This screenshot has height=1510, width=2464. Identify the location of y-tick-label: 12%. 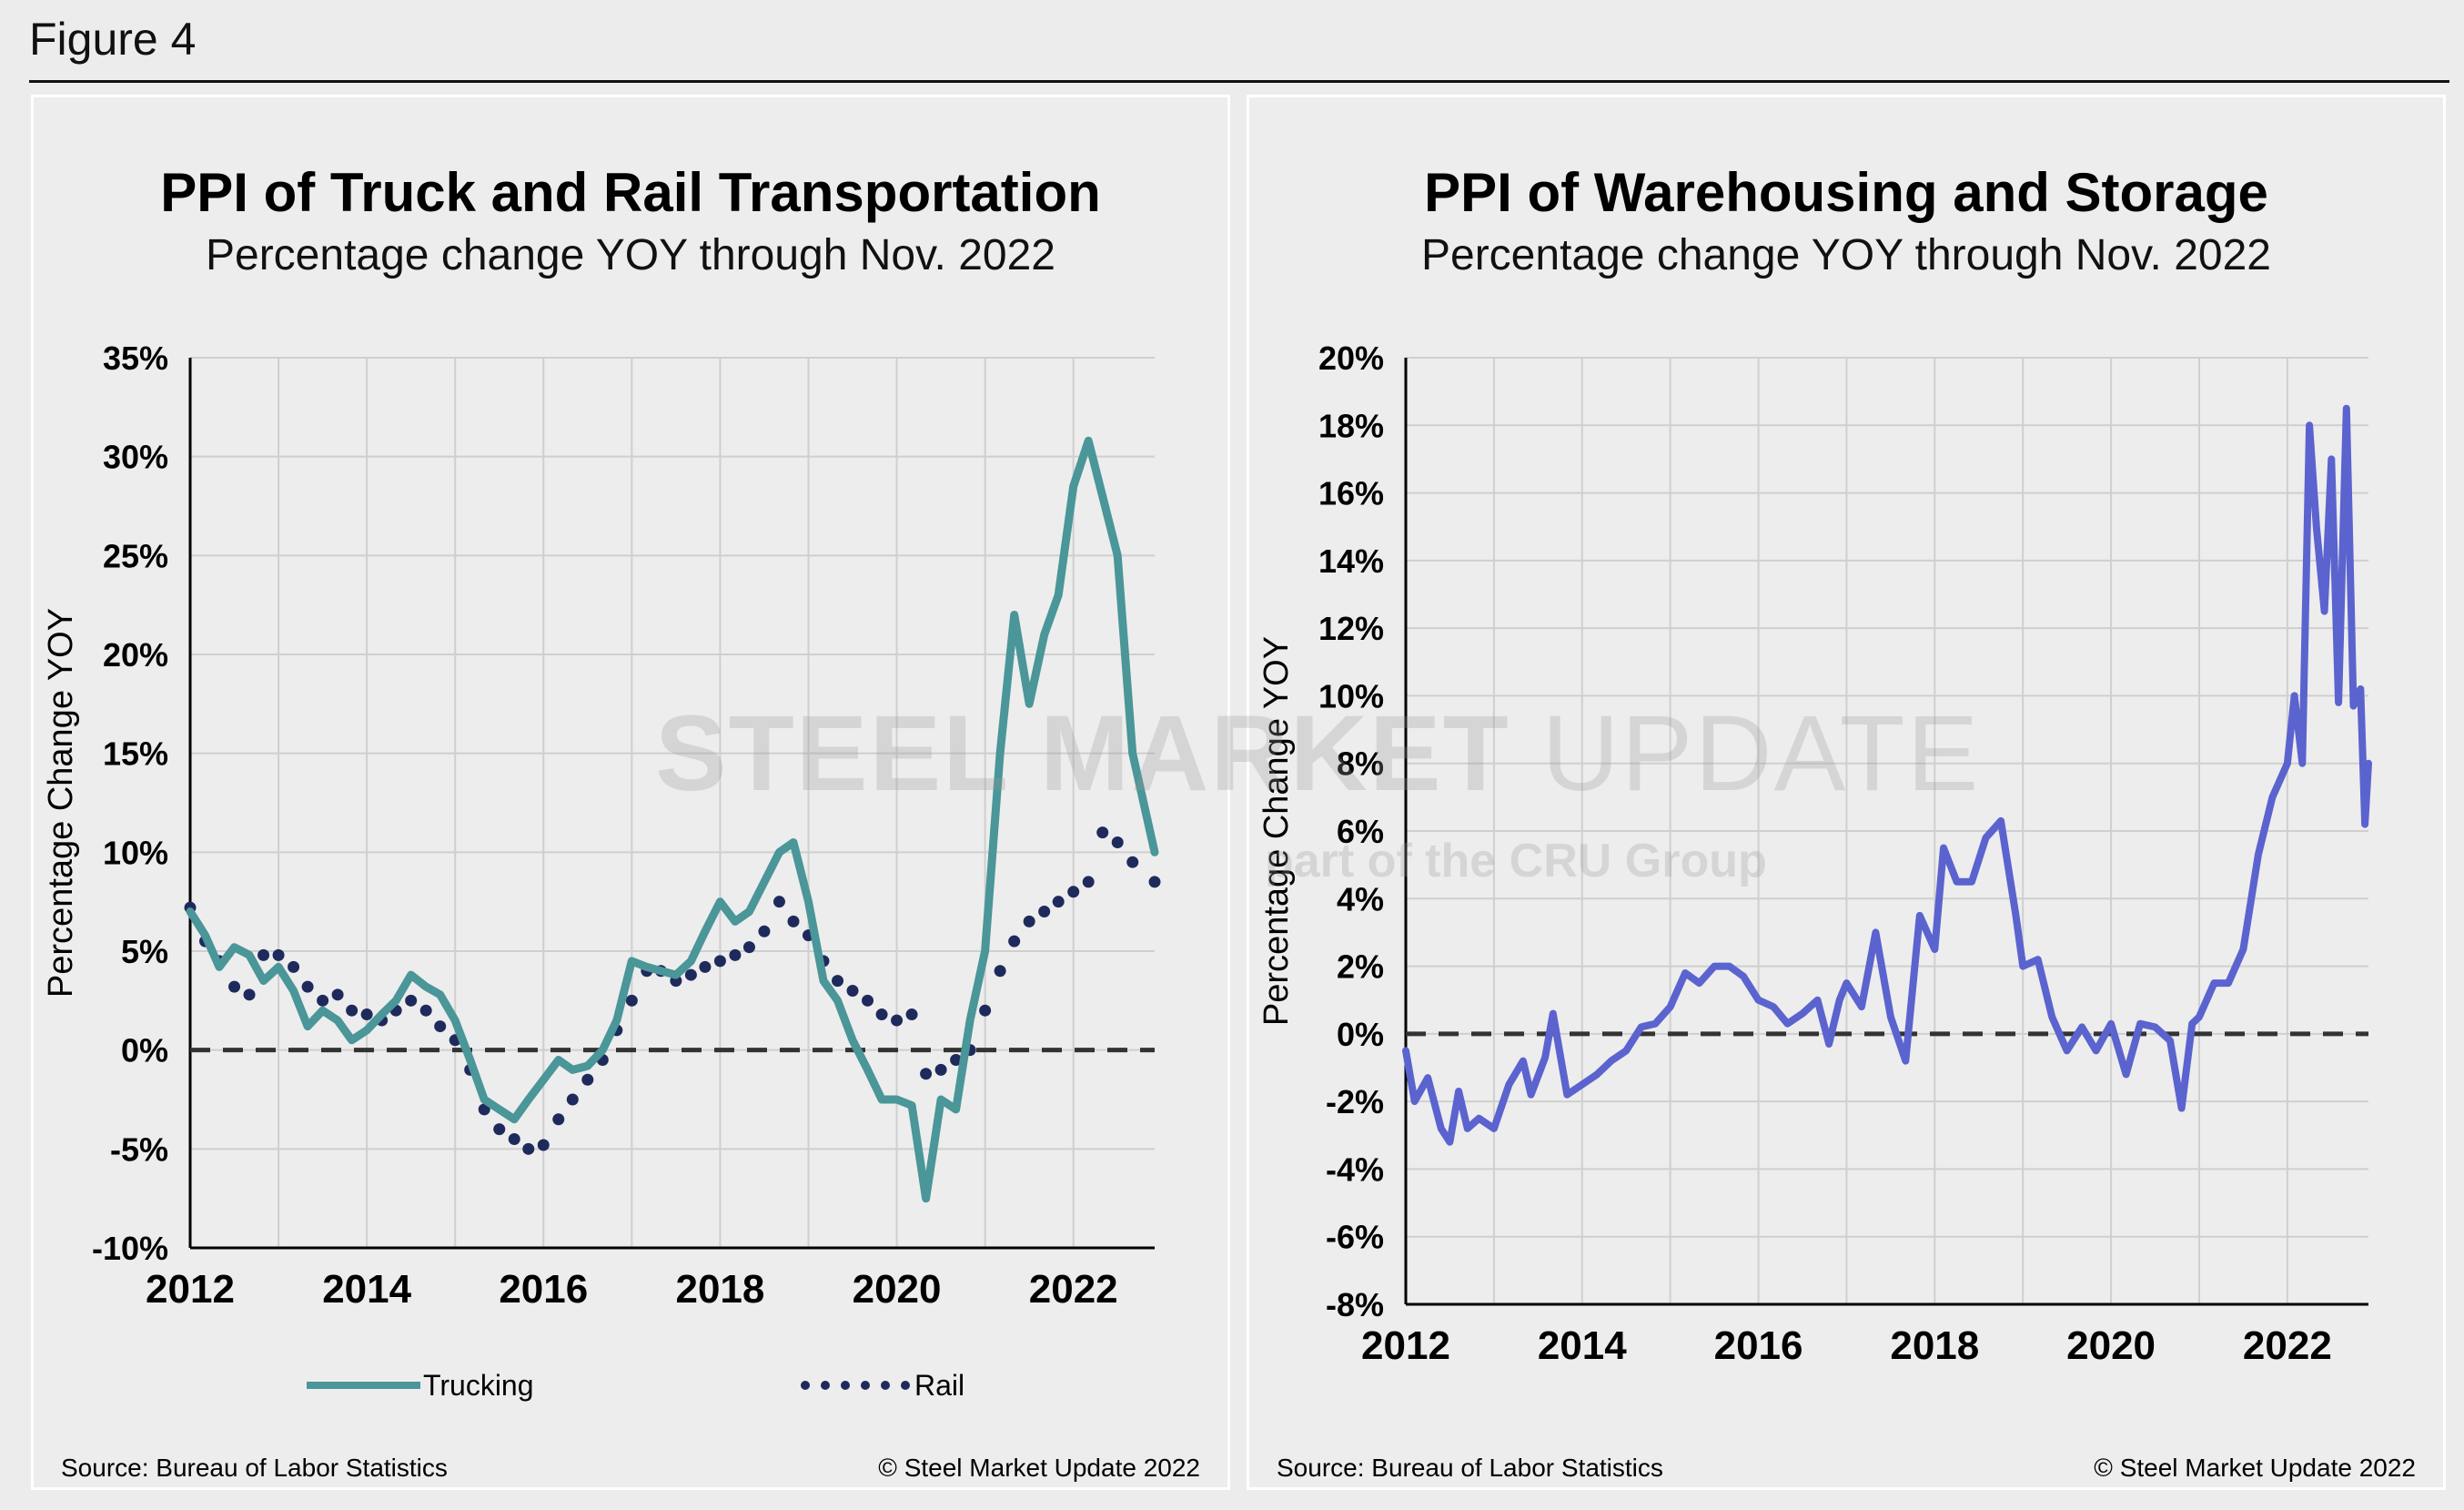
(1351, 628).